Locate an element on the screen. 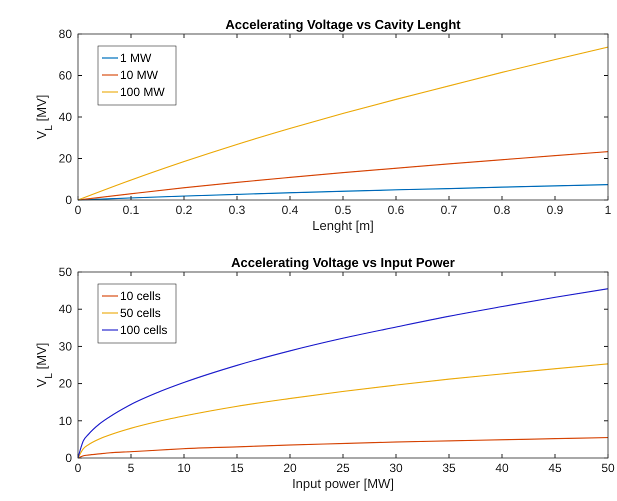 The height and width of the screenshot is (501, 617). x-tick-label: 50 is located at coordinates (608, 468).